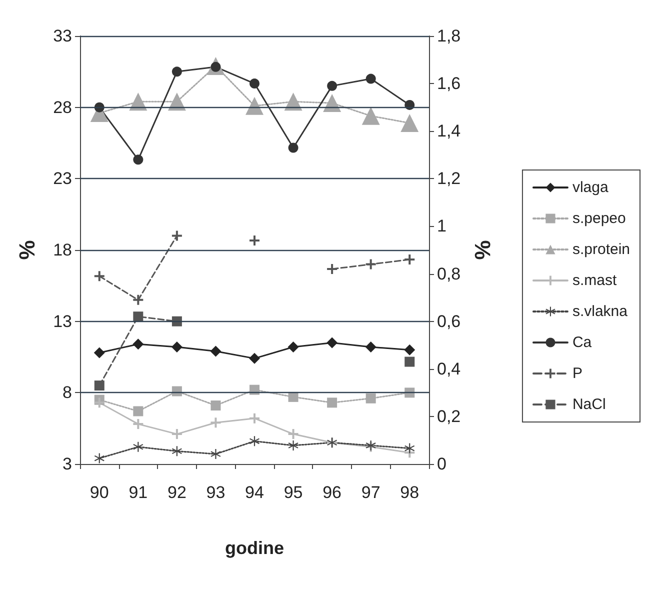 This screenshot has width=652, height=592. What do you see at coordinates (62, 107) in the screenshot?
I see `y-tick-label: 28` at bounding box center [62, 107].